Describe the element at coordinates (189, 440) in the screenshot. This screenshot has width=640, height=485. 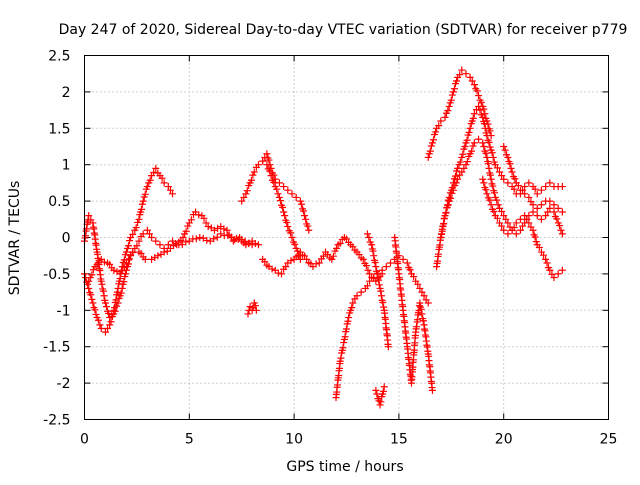
I see `x-tick-label: 5` at that location.